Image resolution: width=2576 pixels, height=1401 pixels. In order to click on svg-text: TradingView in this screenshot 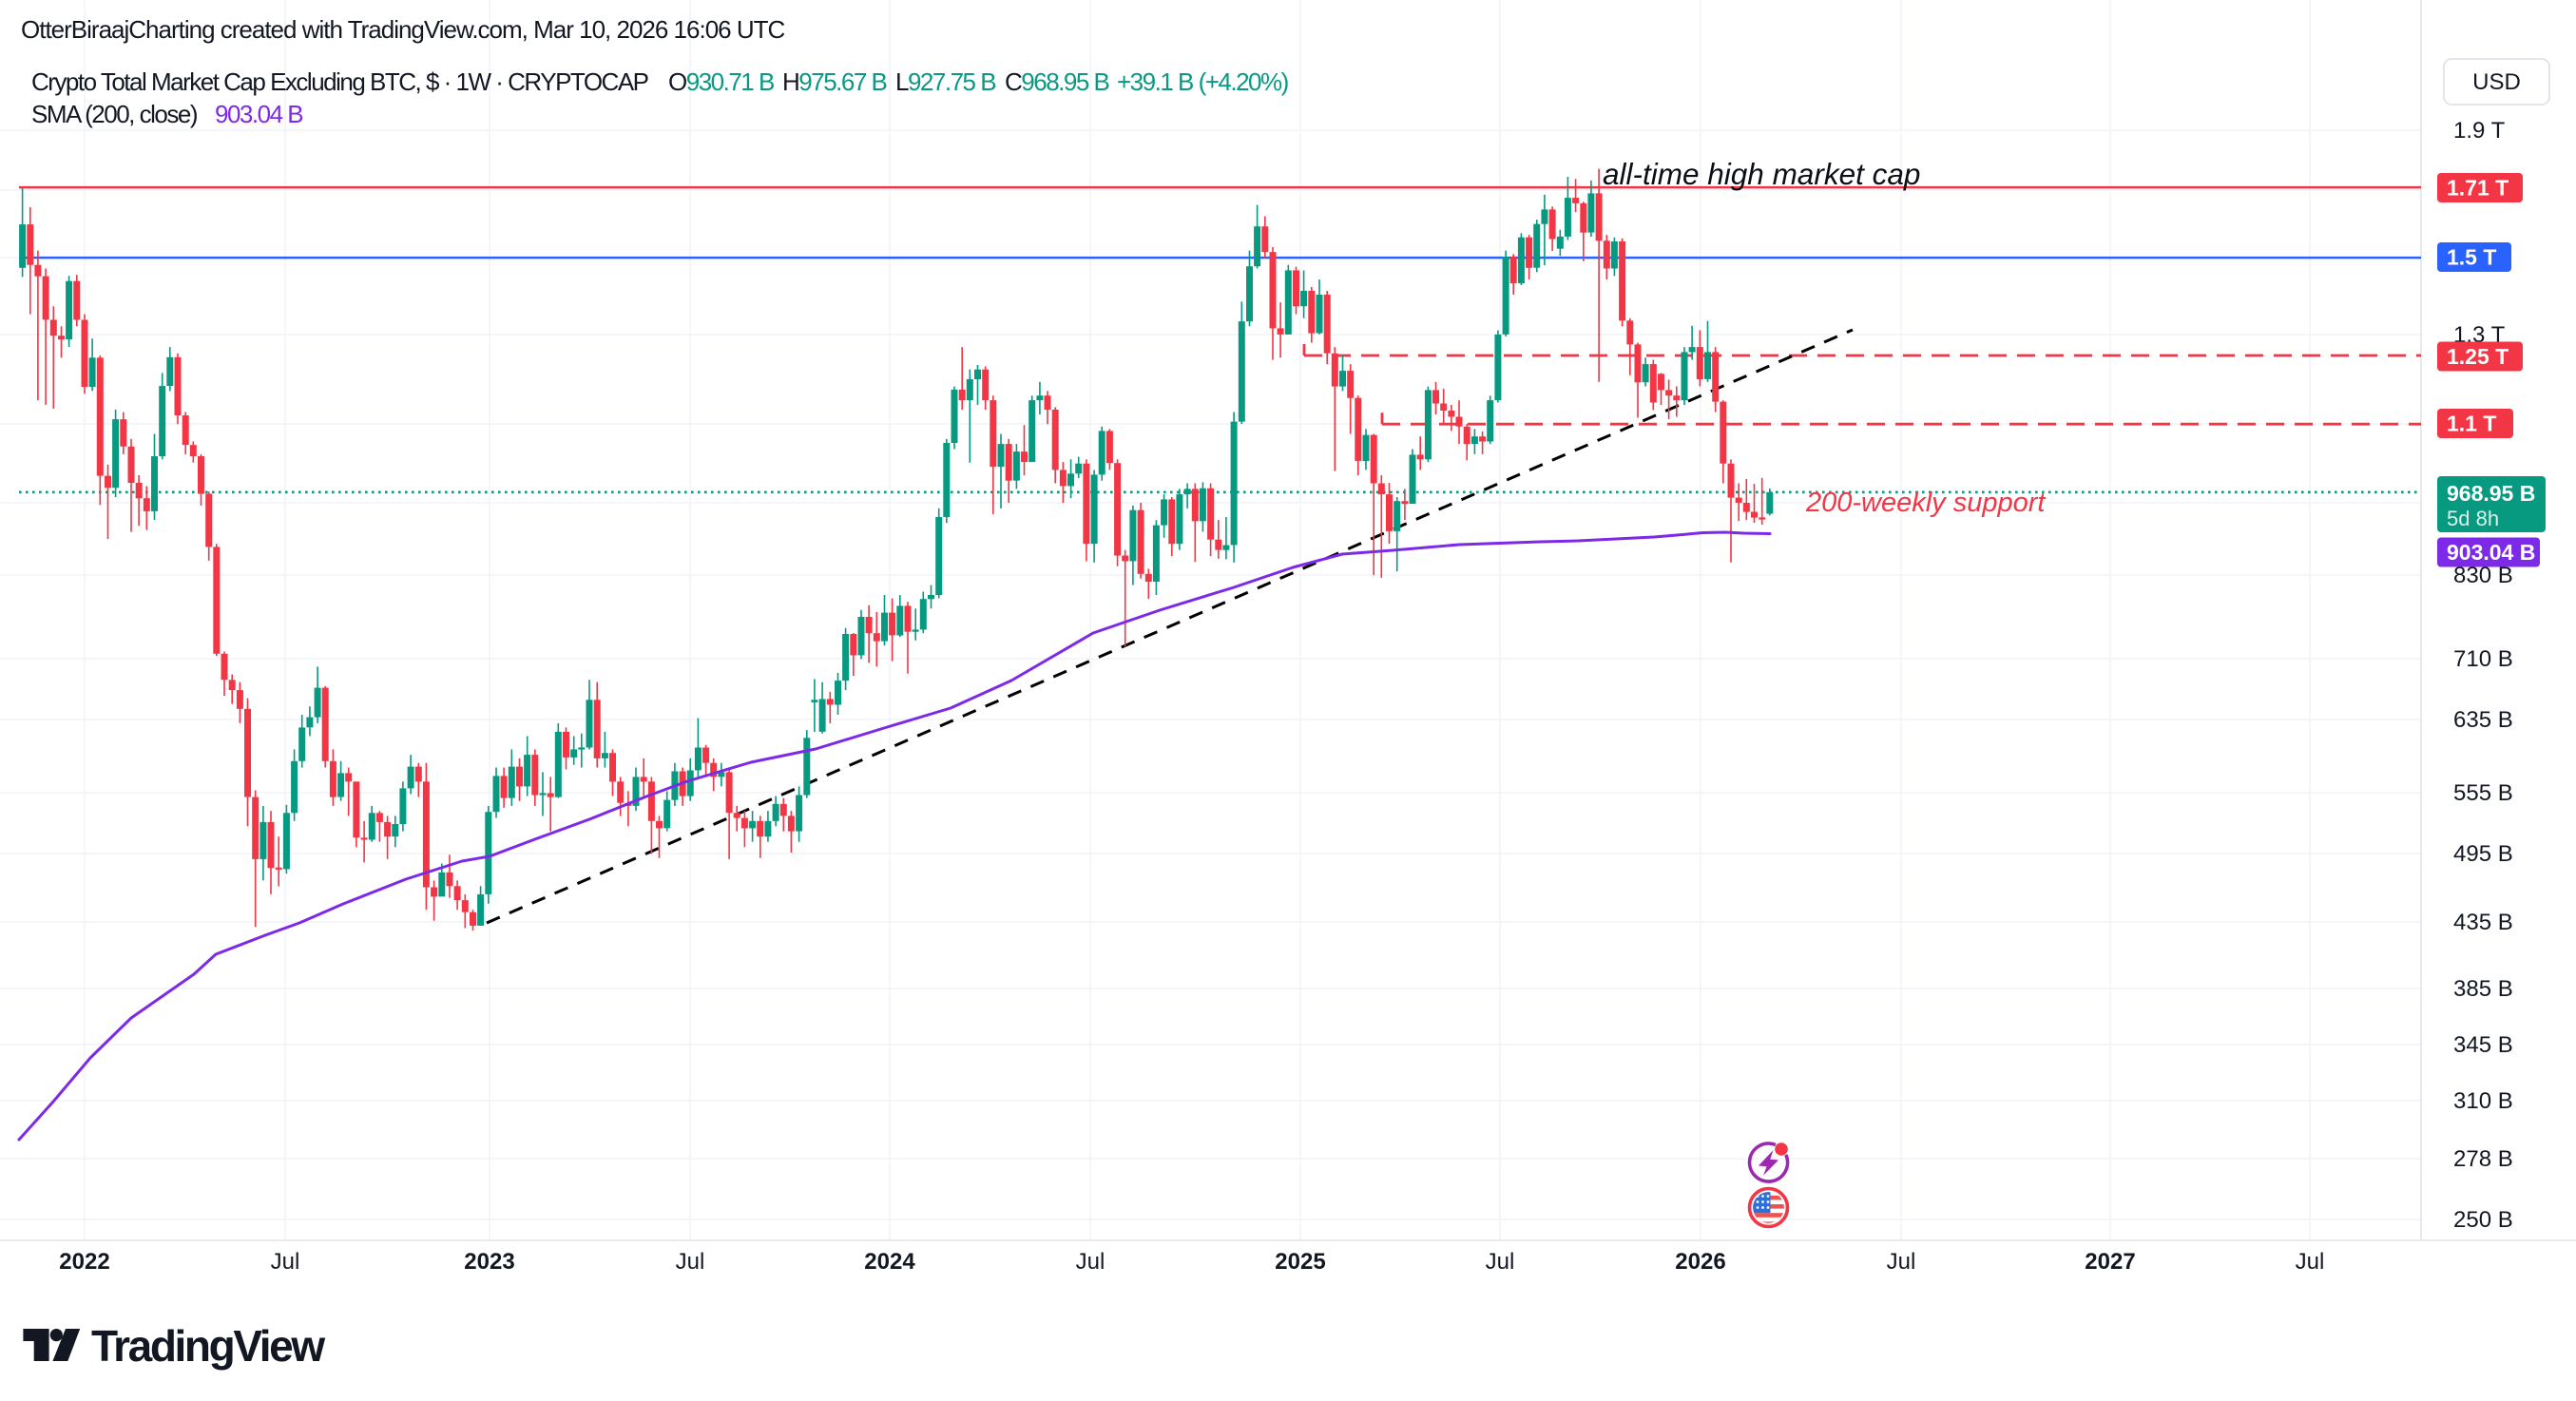, I will do `click(208, 1346)`.